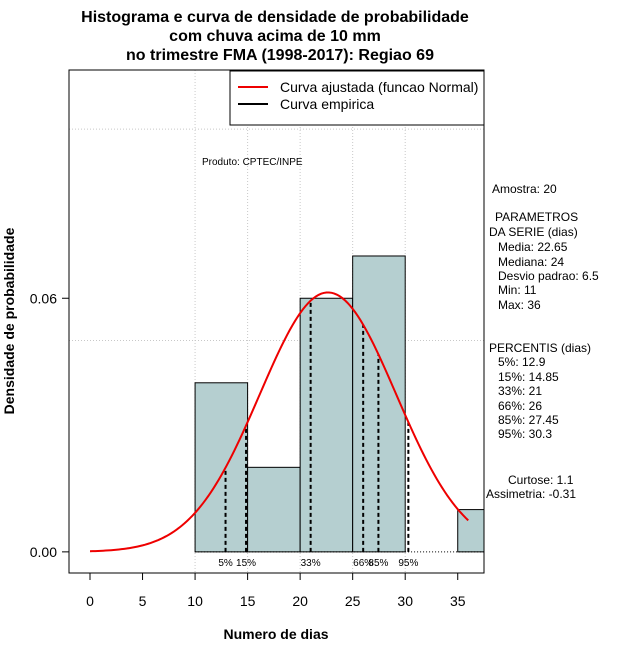 This screenshot has height=660, width=640. Describe the element at coordinates (246, 563) in the screenshot. I see `percentile-label-1: 15%` at that location.